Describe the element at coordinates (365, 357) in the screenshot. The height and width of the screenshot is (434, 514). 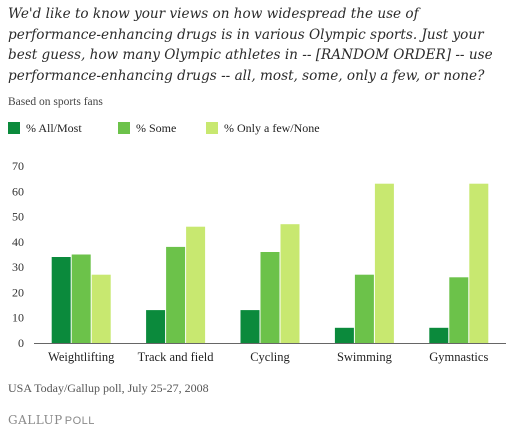
I see `x-tick-label-swimming: Swimming` at that location.